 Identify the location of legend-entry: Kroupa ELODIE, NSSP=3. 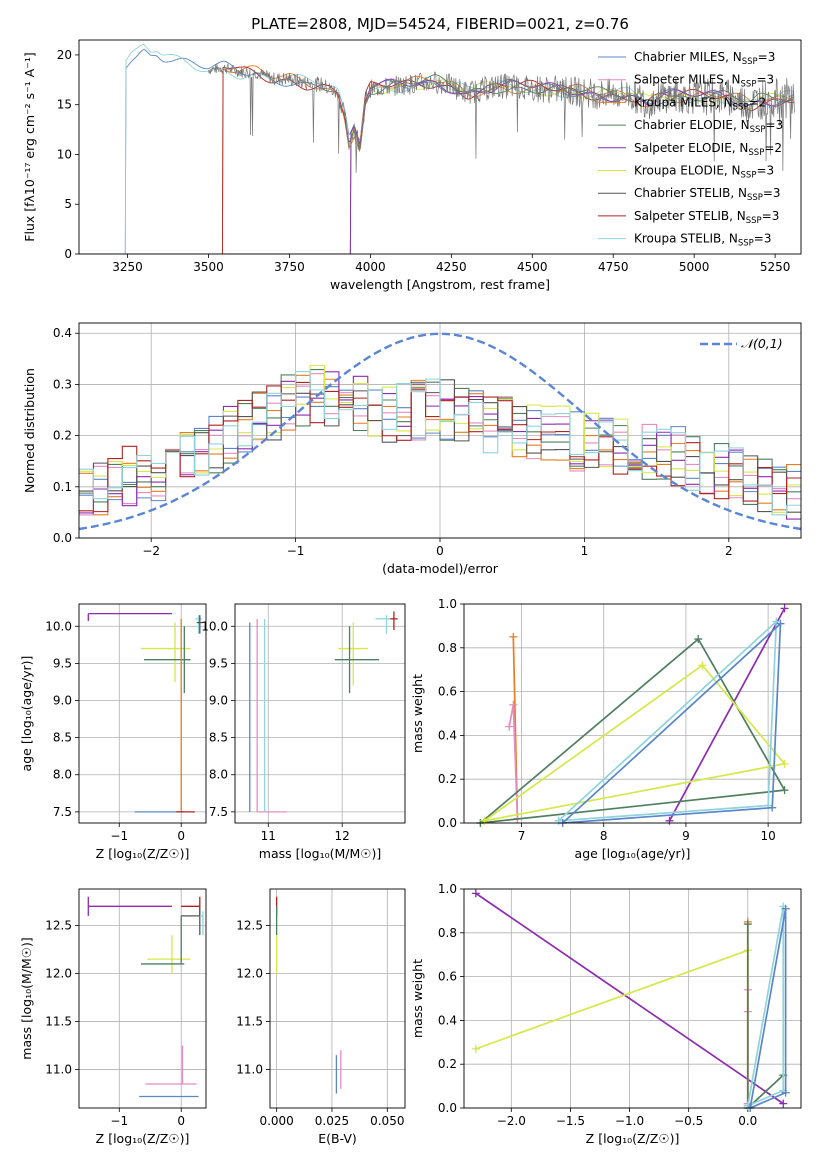
(704, 172).